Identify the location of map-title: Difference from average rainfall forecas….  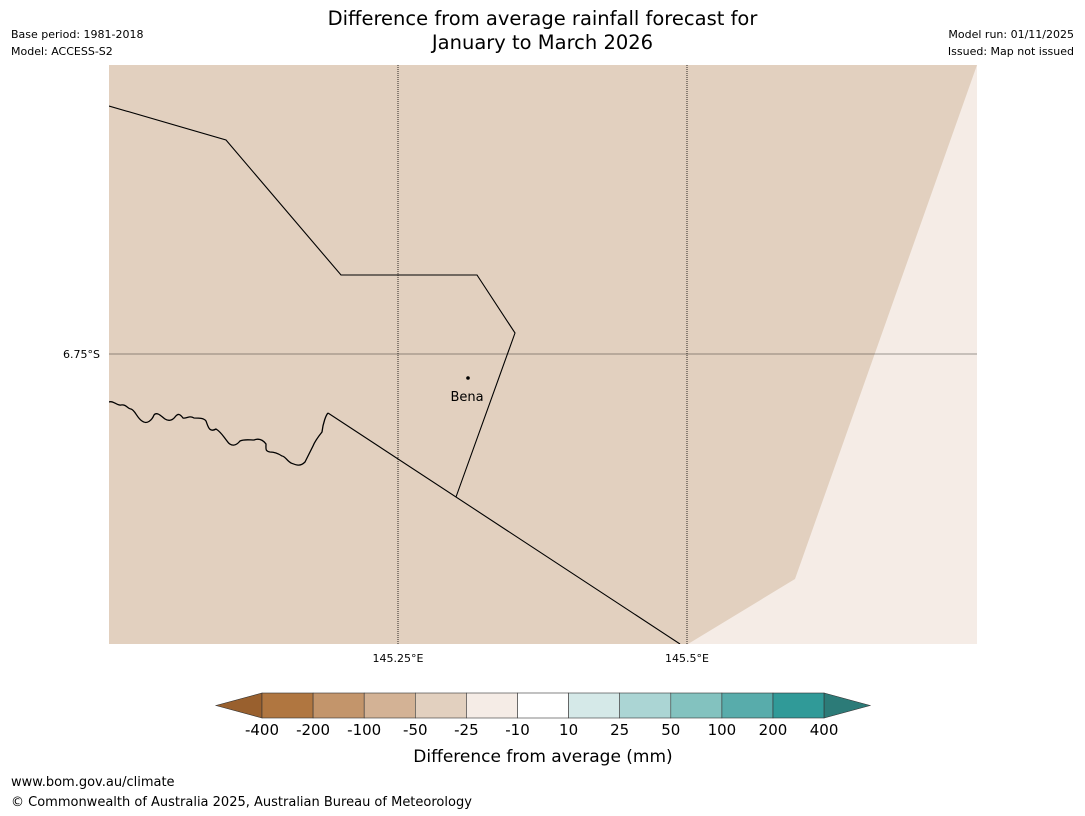
(542, 31).